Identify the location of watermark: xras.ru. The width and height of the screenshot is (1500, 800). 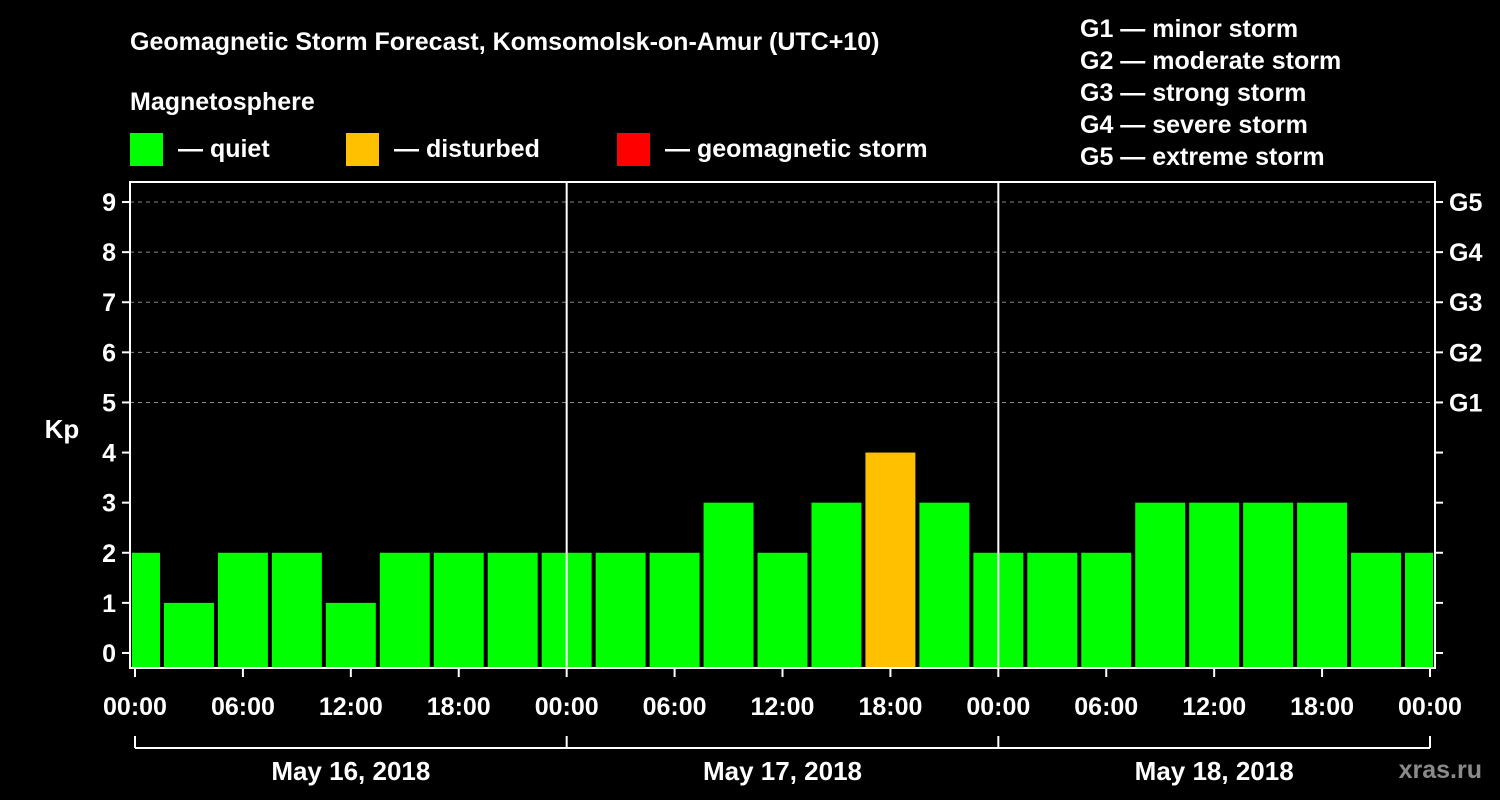
(1440, 770).